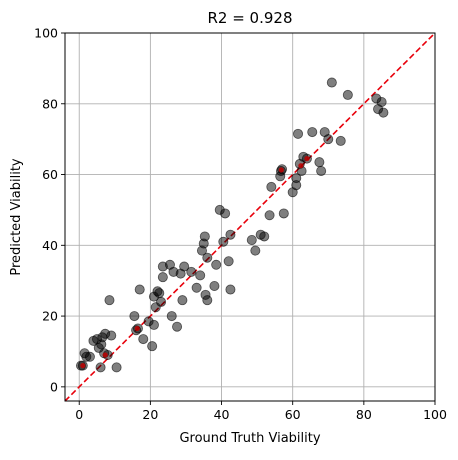  Describe the element at coordinates (293, 414) in the screenshot. I see `x-tick-label: 60` at that location.